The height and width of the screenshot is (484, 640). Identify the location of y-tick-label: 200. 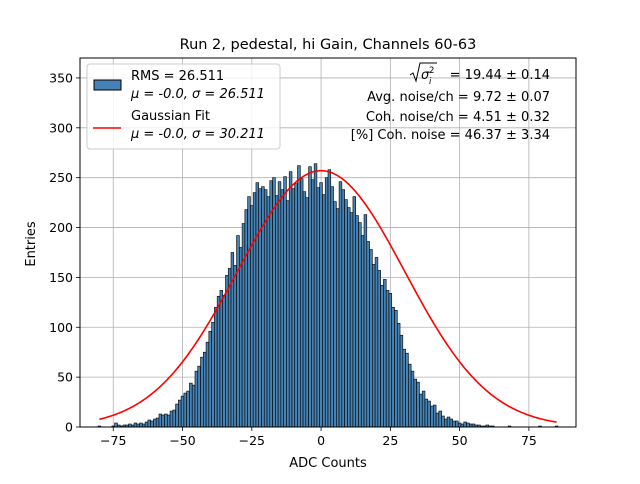
(61, 227).